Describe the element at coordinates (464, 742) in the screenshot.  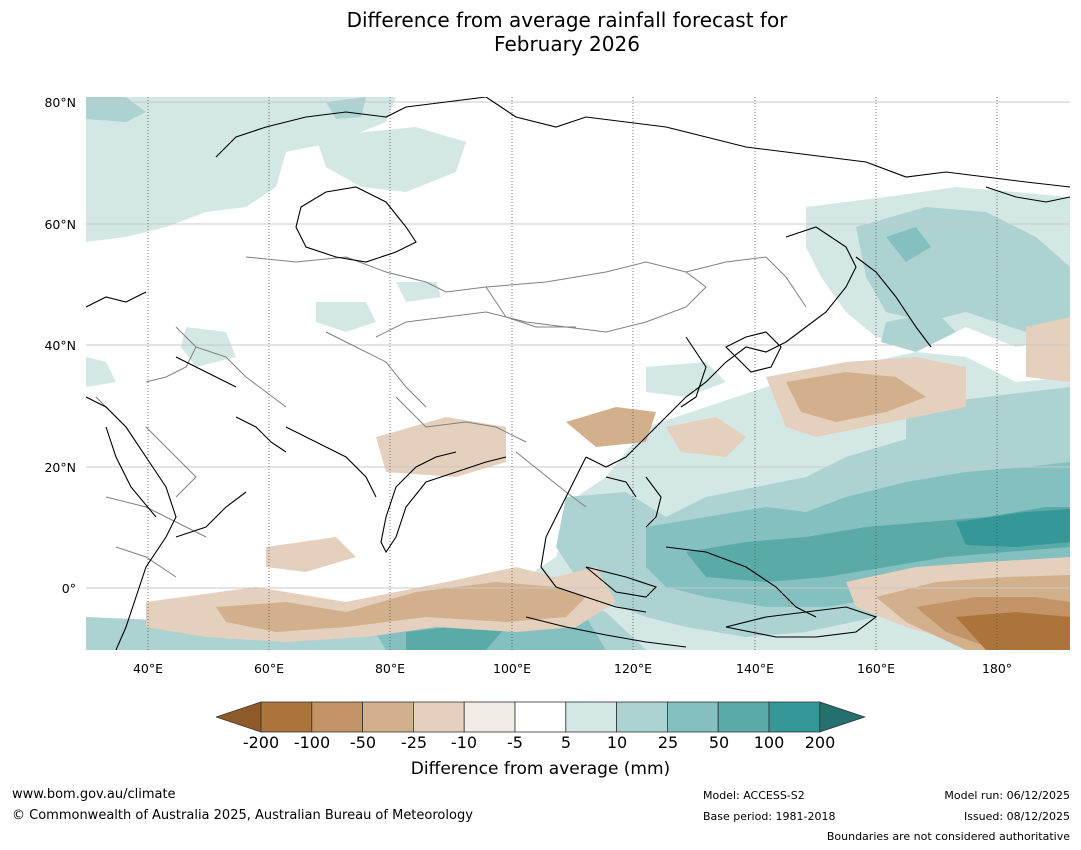
I see `colorbar-tick: -10` at that location.